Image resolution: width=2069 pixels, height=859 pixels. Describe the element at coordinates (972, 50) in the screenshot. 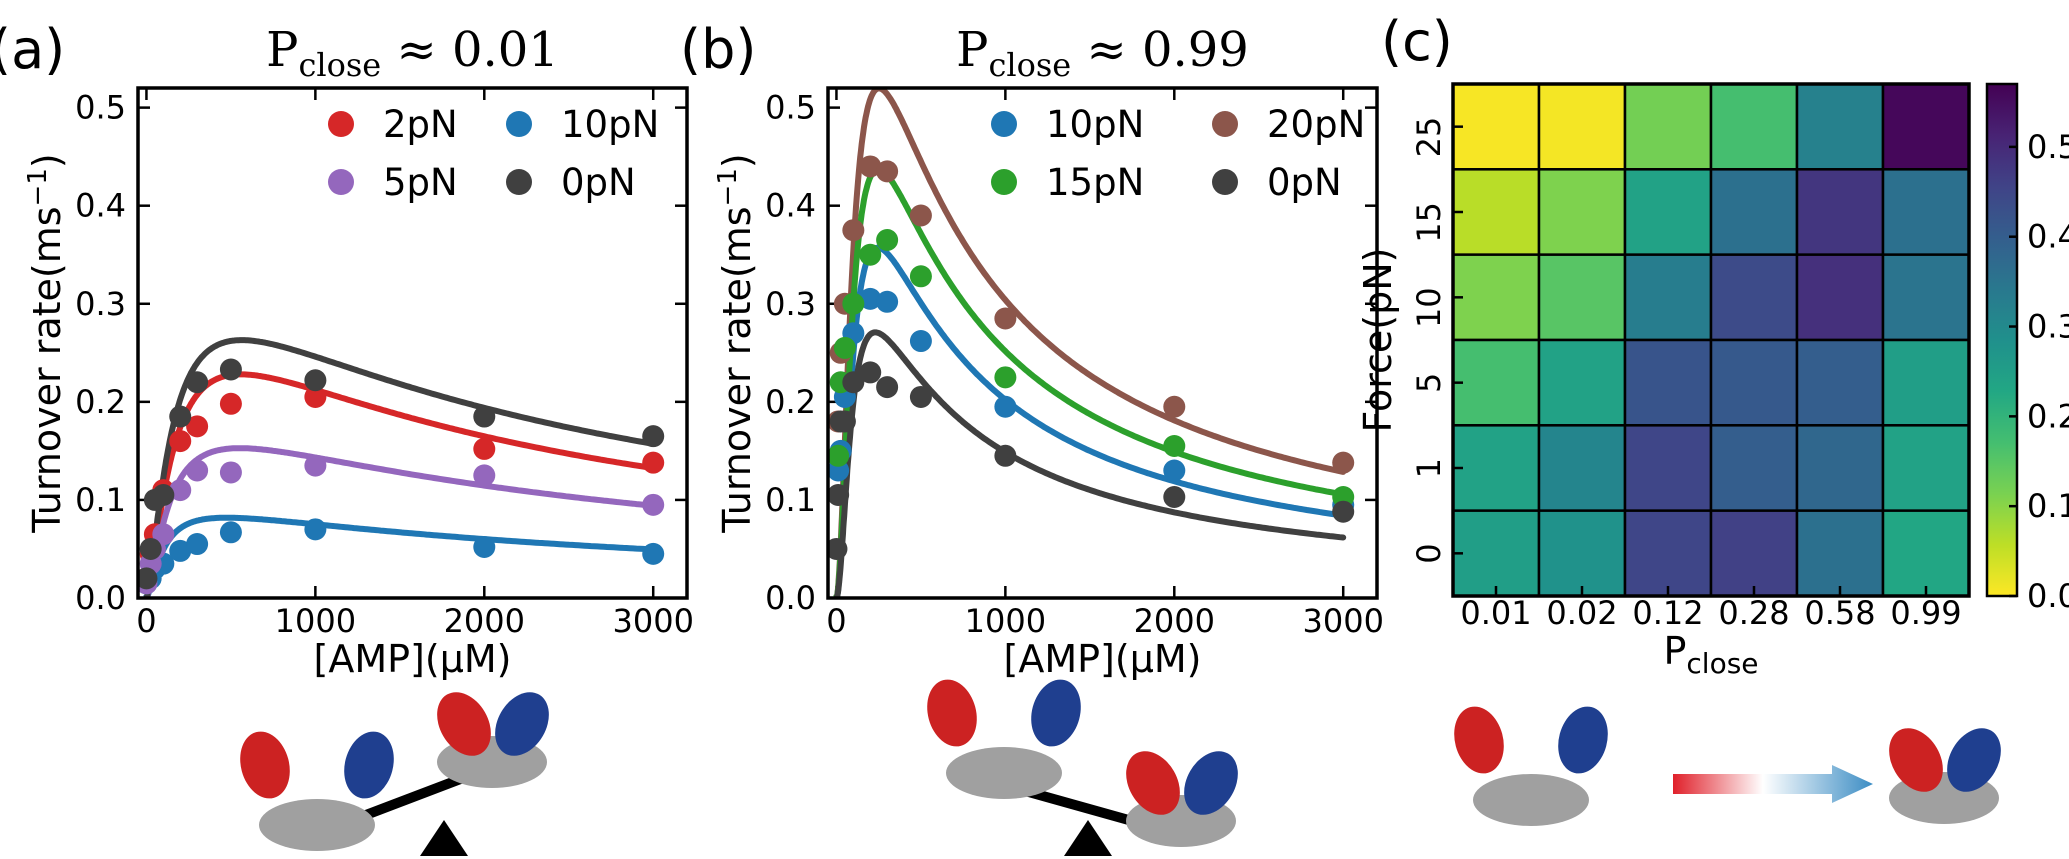

I see `title-main: P` at that location.